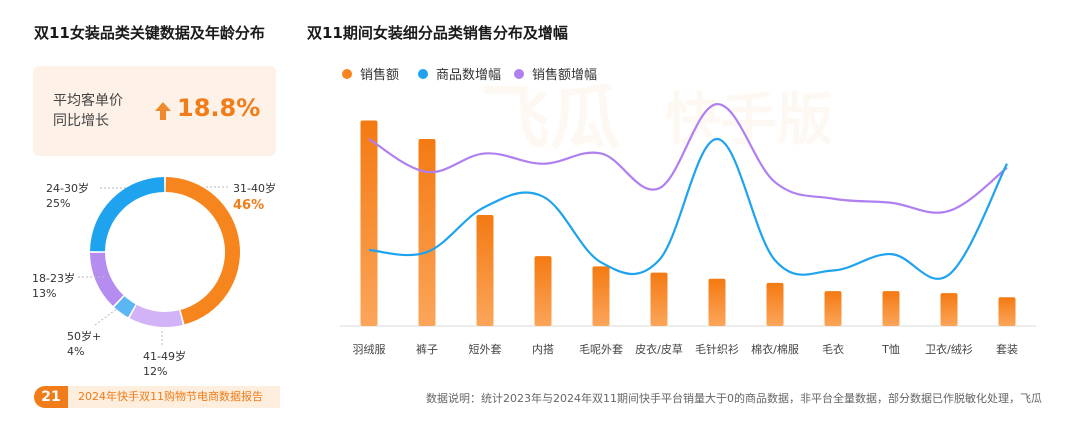  Describe the element at coordinates (890, 349) in the screenshot. I see `x-tick-label-9: T恤` at that location.